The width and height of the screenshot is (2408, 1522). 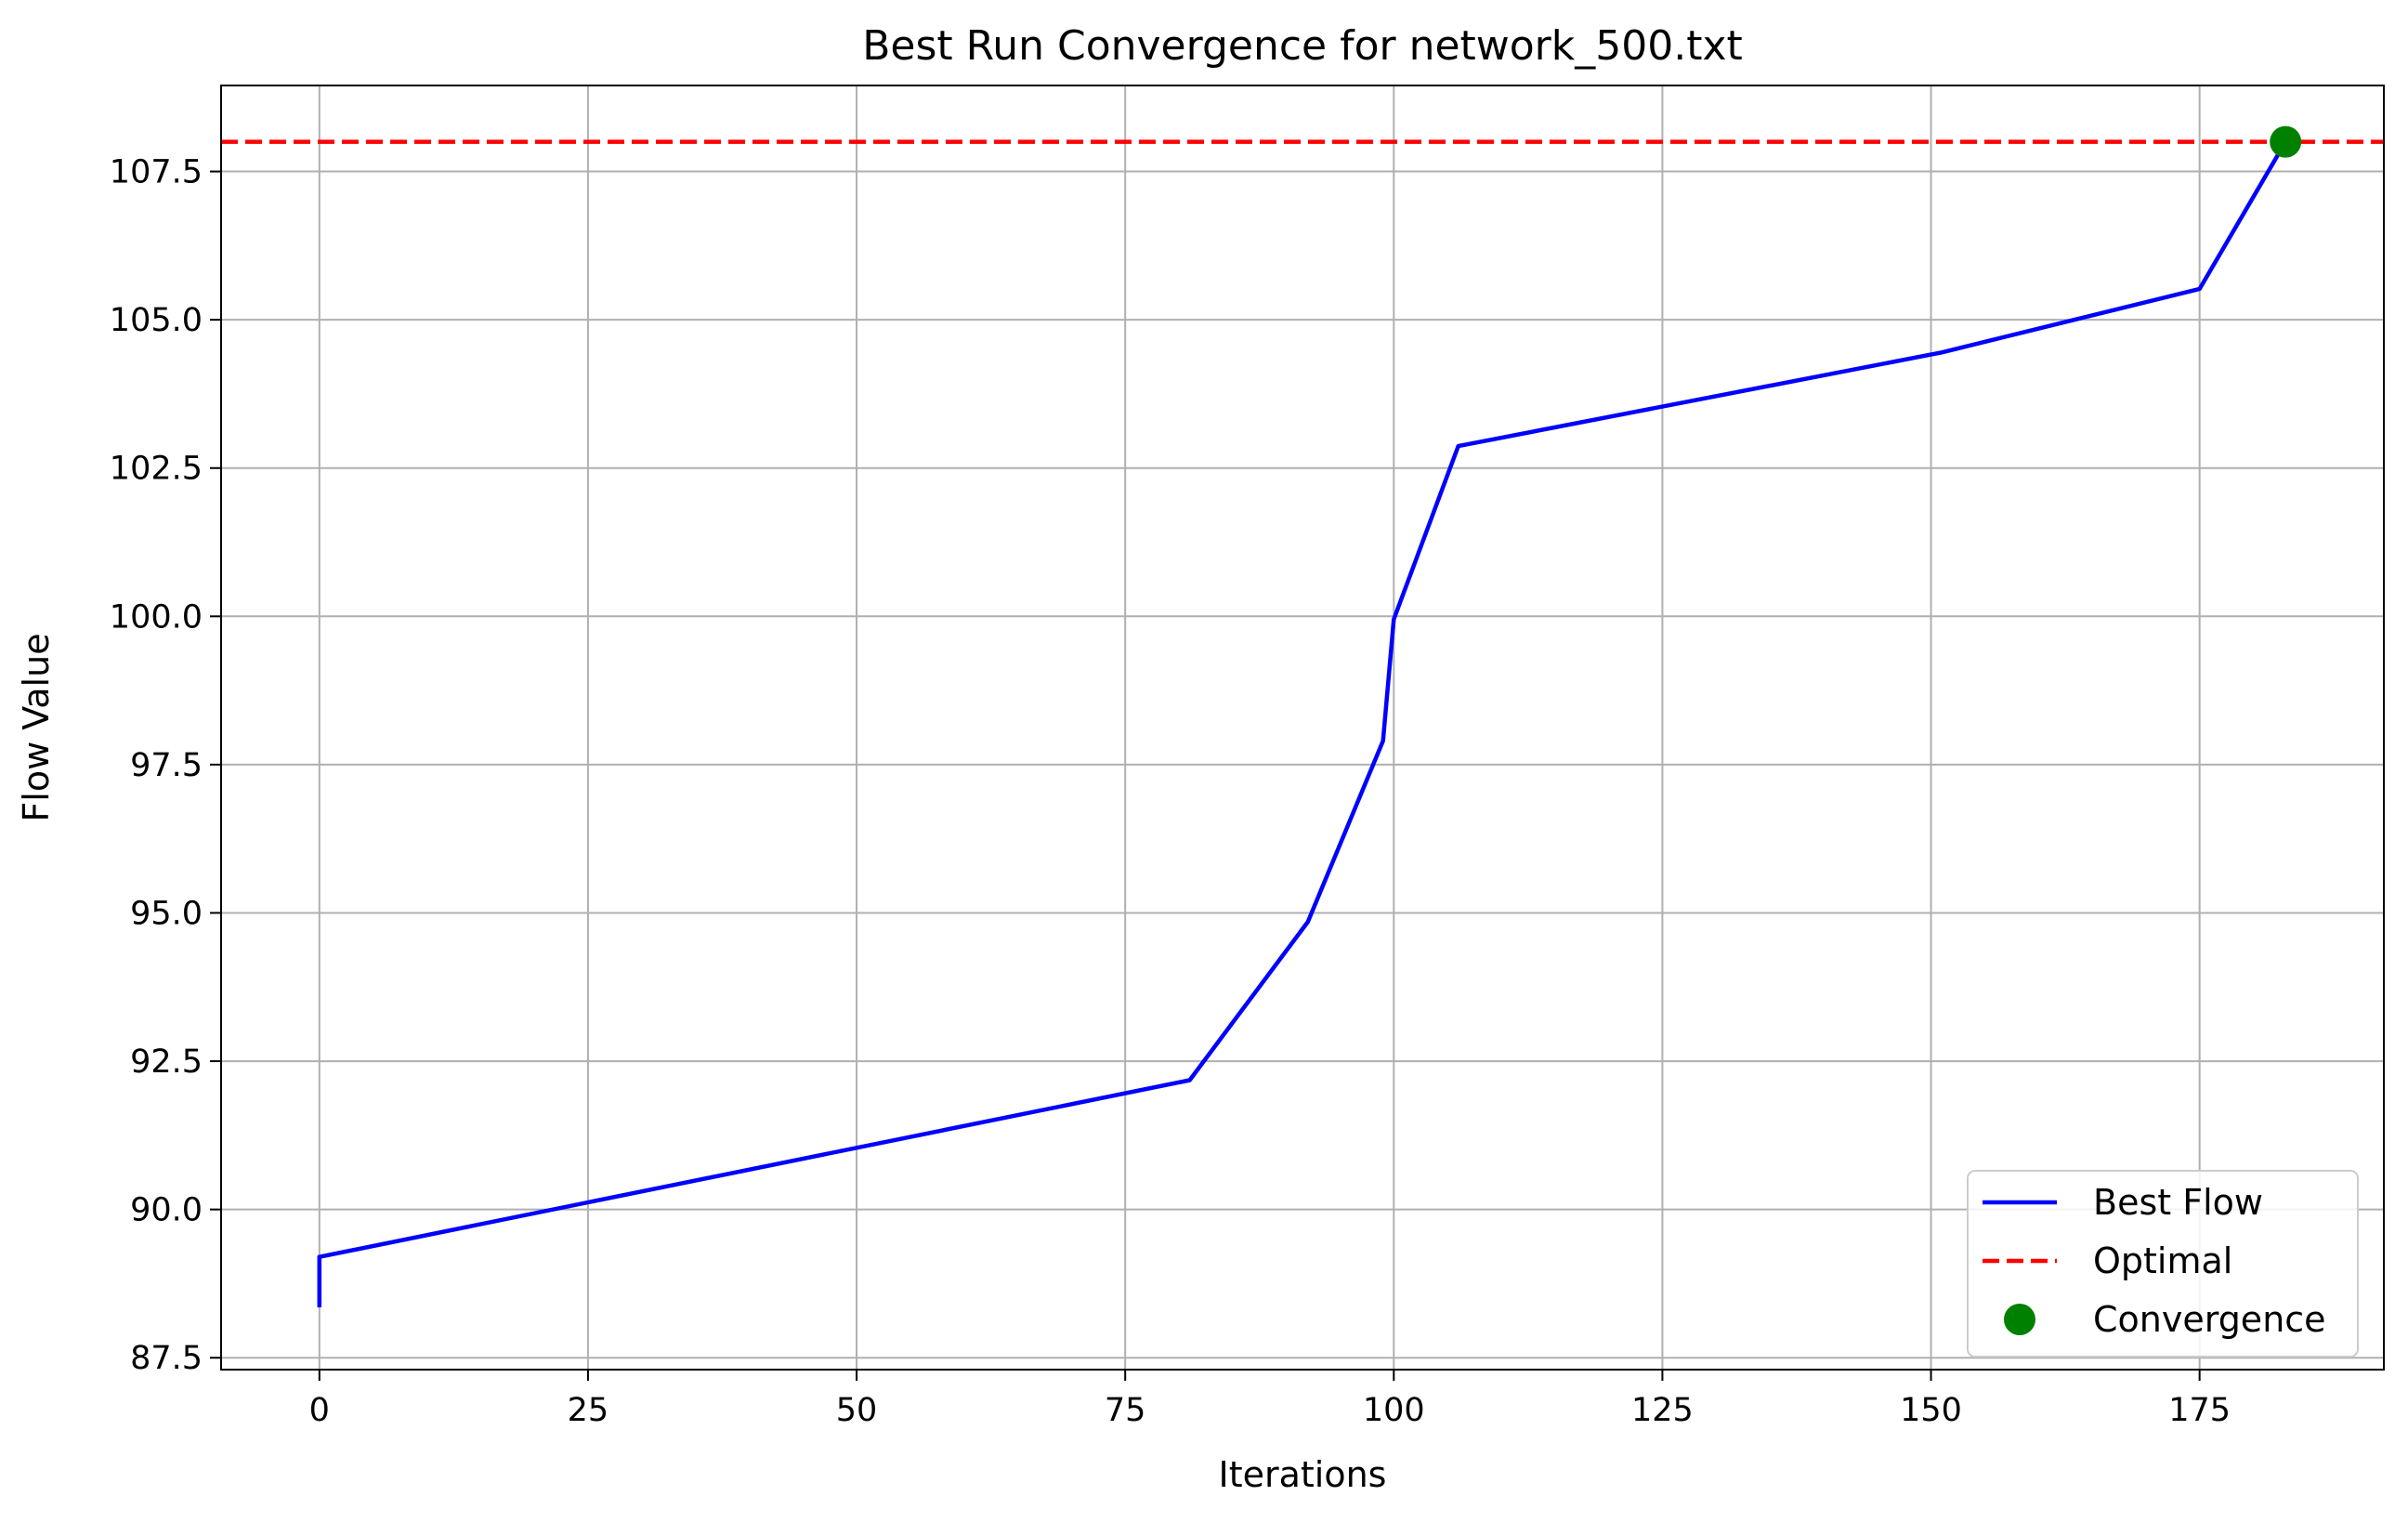 I want to click on legend-box, so click(x=2163, y=1264).